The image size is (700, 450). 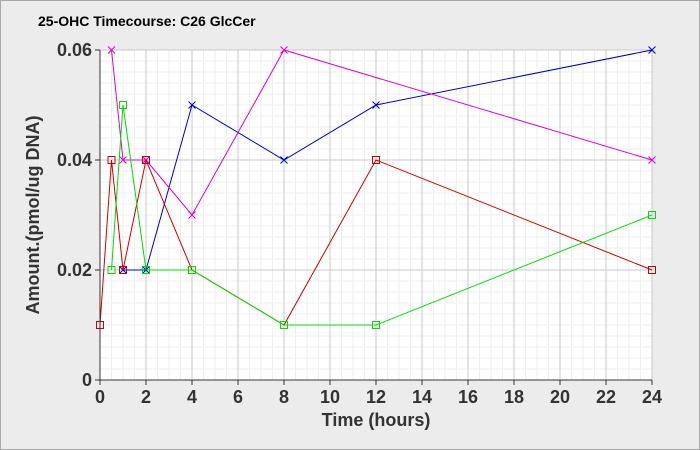 I want to click on y-tick-label: 0.06, so click(x=74, y=50).